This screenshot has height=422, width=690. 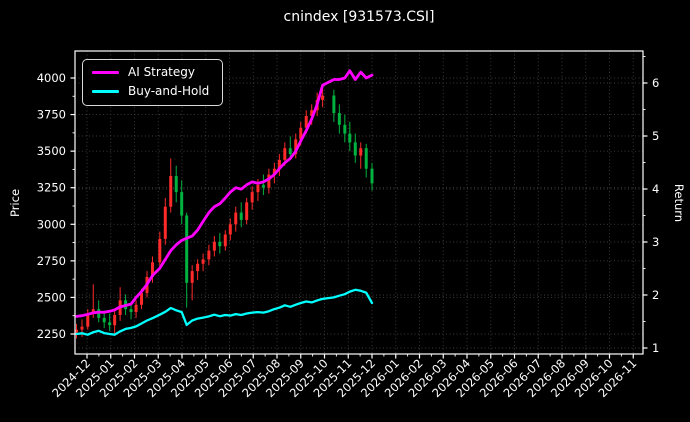 I want to click on svg-text: 3750, so click(x=51, y=115).